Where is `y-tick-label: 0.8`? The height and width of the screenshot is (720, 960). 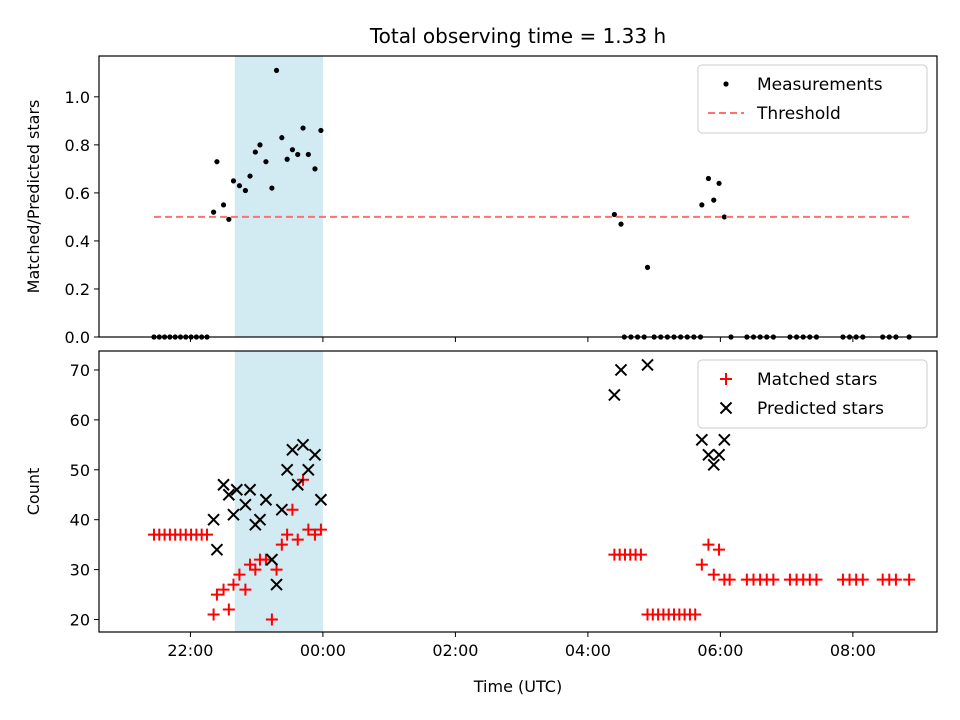 y-tick-label: 0.8 is located at coordinates (77, 145).